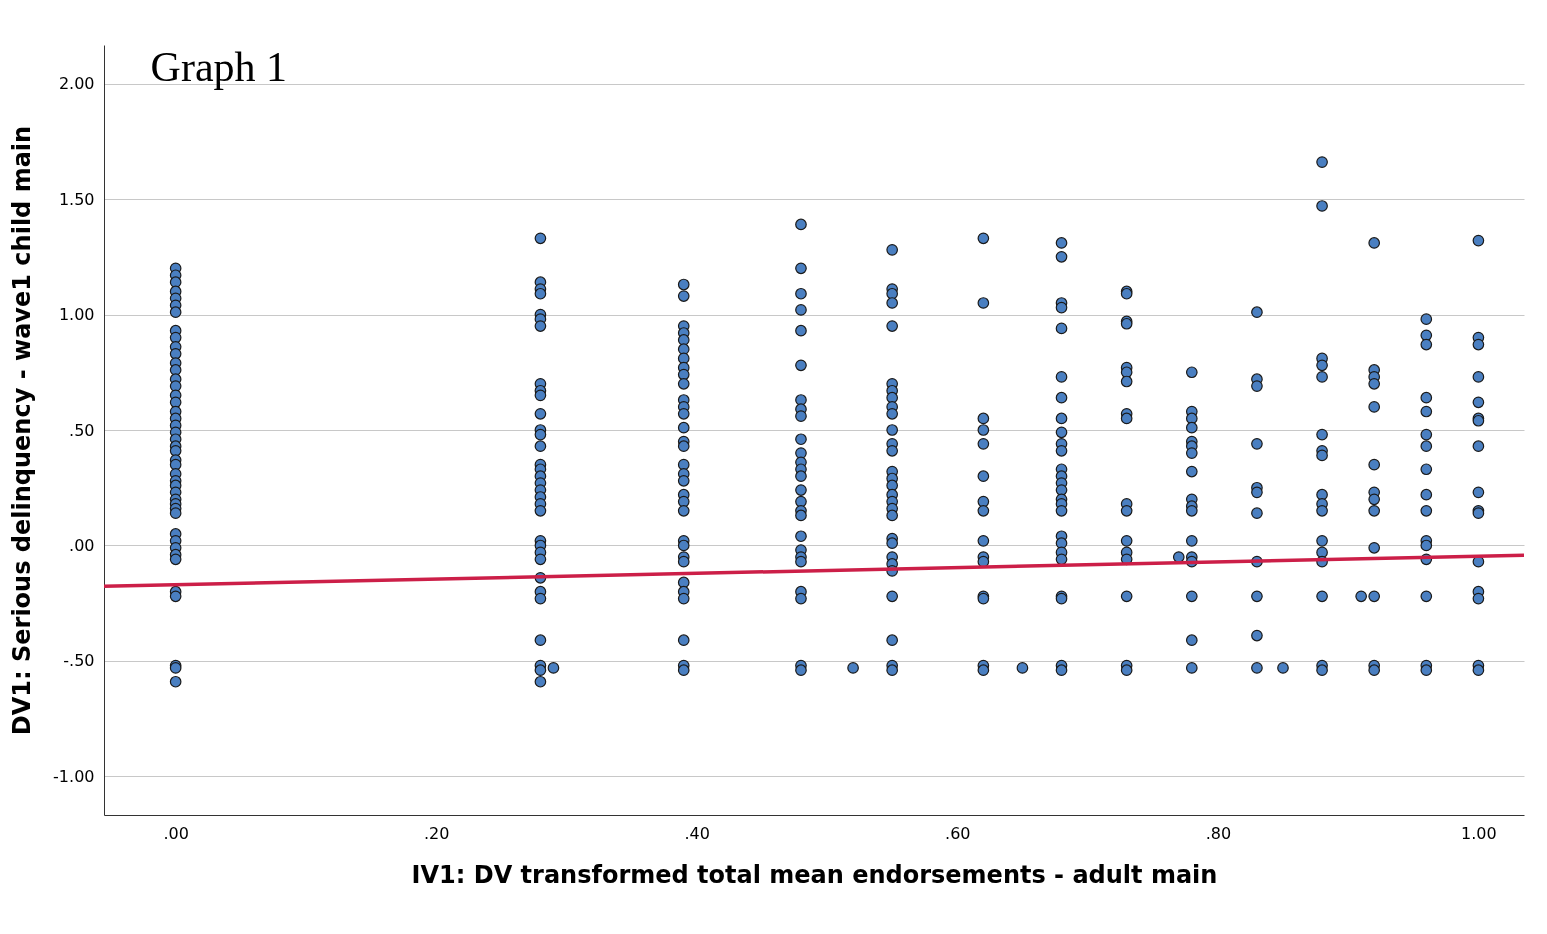 This screenshot has height=934, width=1547. Describe the element at coordinates (76, 84) in the screenshot. I see `y-tick-label: 2.00` at that location.